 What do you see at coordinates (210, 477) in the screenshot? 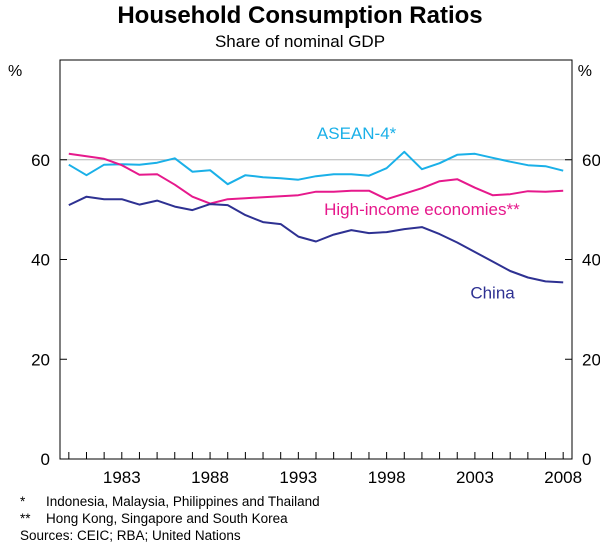
I see `x-tick-label: 1988` at bounding box center [210, 477].